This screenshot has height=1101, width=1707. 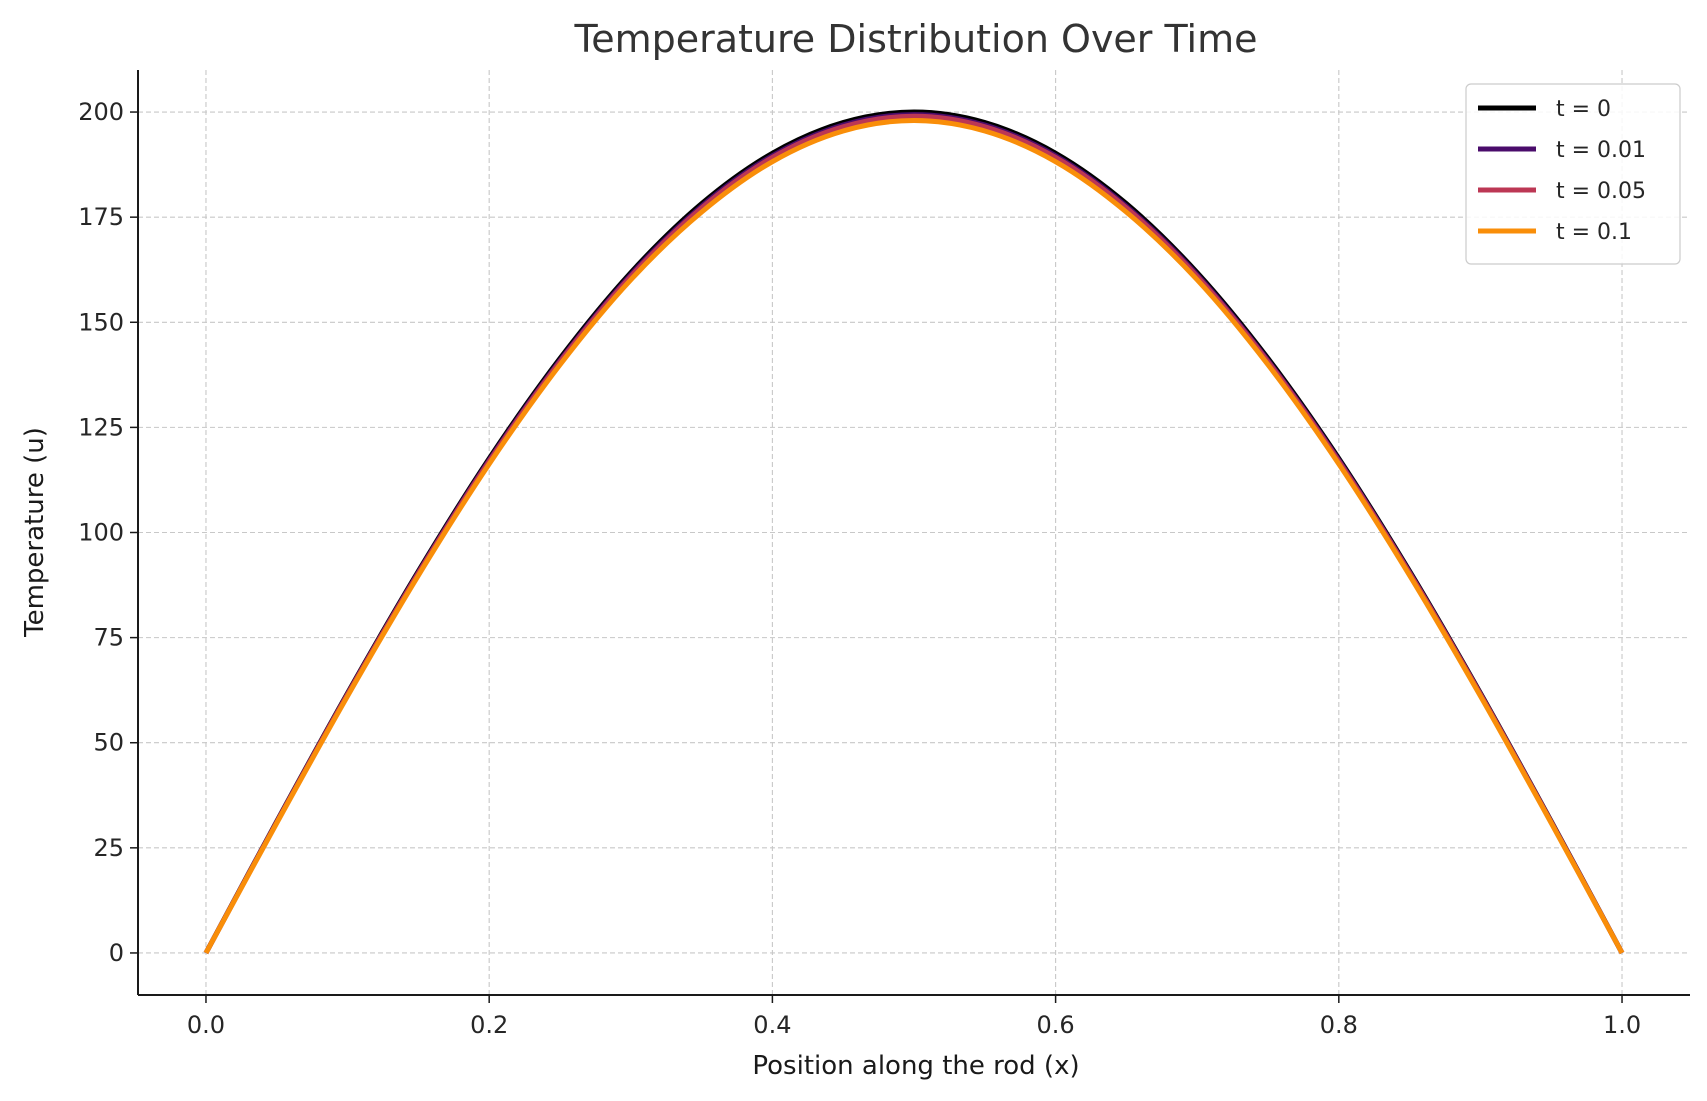 What do you see at coordinates (108, 638) in the screenshot?
I see `y-tick-label: 75` at bounding box center [108, 638].